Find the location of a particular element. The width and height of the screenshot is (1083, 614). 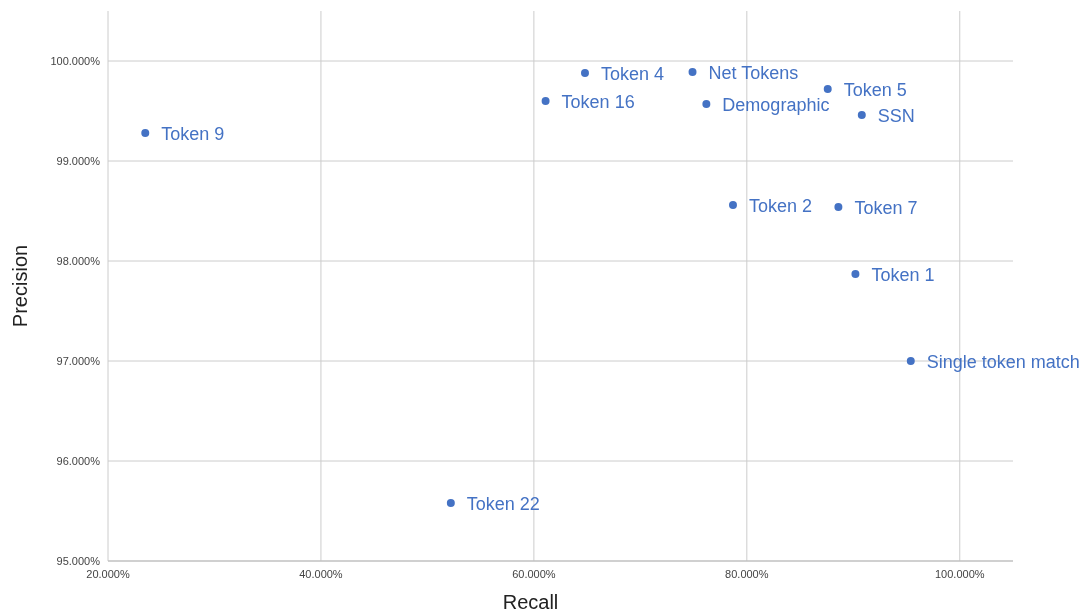

x-tick-label: 20.000% is located at coordinates (108, 574).